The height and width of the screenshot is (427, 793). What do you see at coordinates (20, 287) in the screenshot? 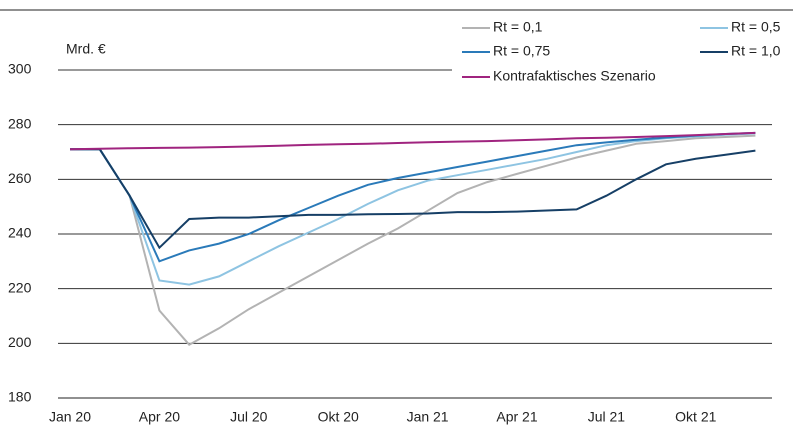
I see `y-tick-label: 220` at bounding box center [20, 287].